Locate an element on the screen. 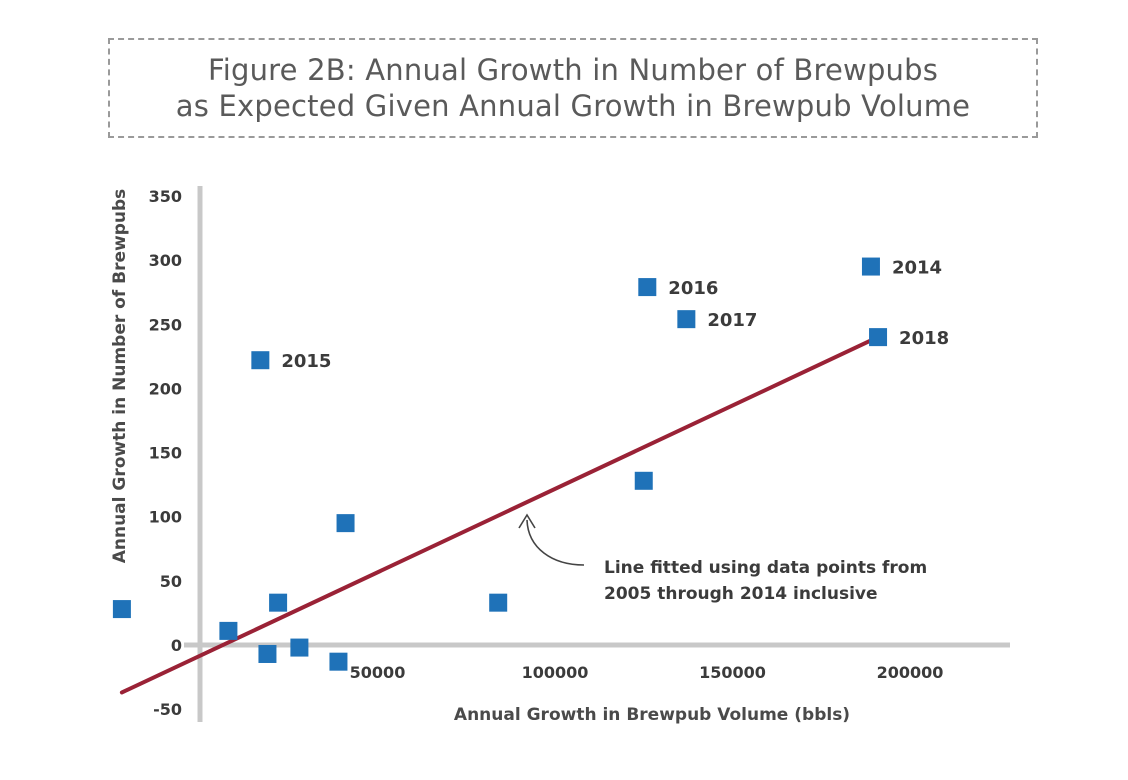 Image resolution: width=1128 pixels, height=780 pixels. y-tick-label: 50 is located at coordinates (171, 581).